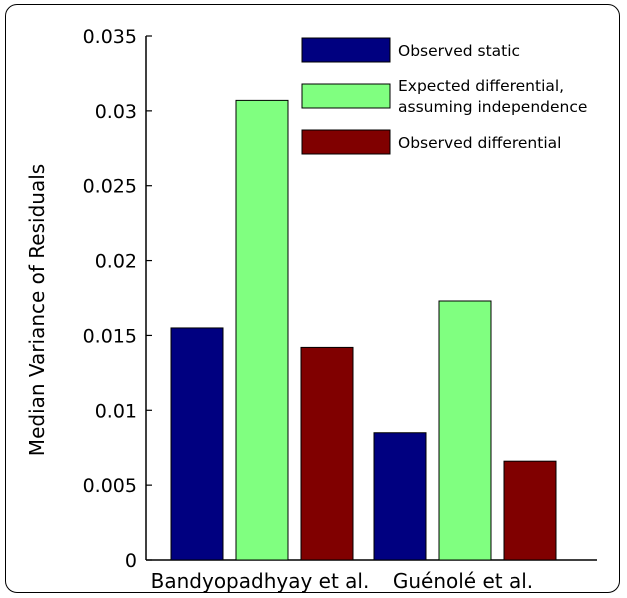 This screenshot has height=598, width=627. Describe the element at coordinates (110, 37) in the screenshot. I see `y-tick-label: 0.035` at that location.